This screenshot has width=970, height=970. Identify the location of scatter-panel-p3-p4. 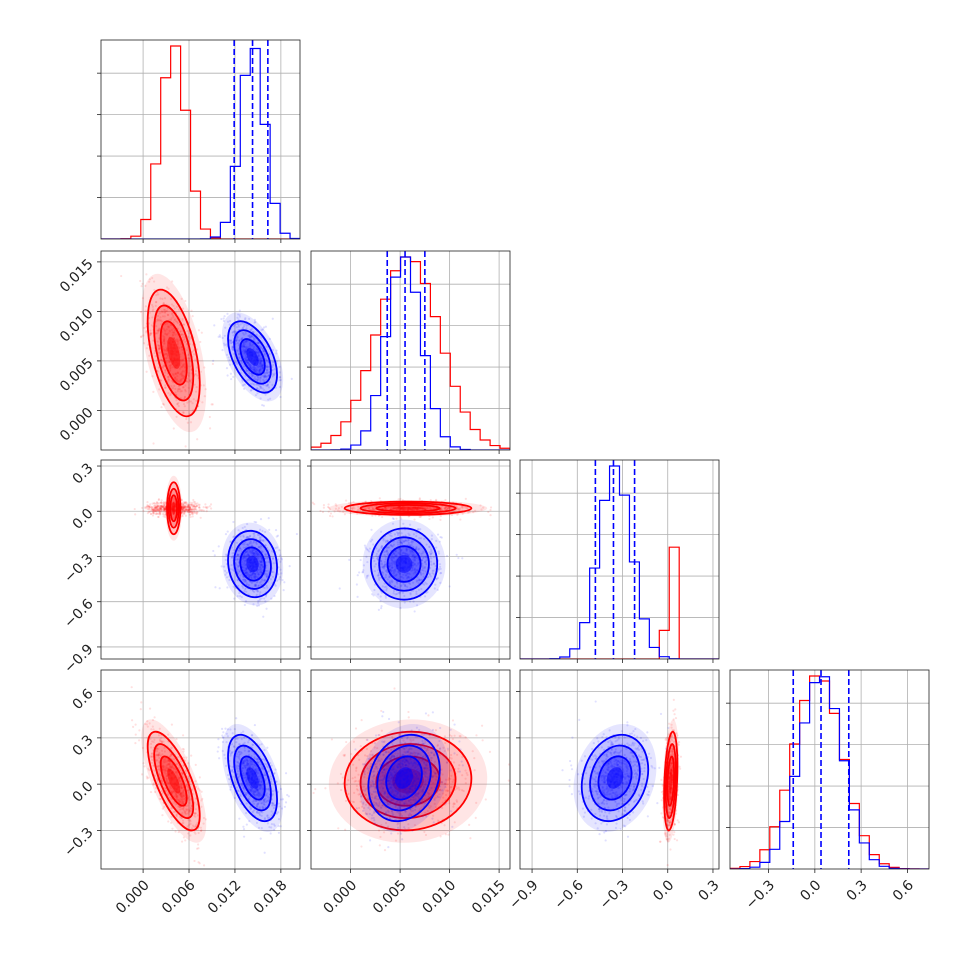
(619, 769).